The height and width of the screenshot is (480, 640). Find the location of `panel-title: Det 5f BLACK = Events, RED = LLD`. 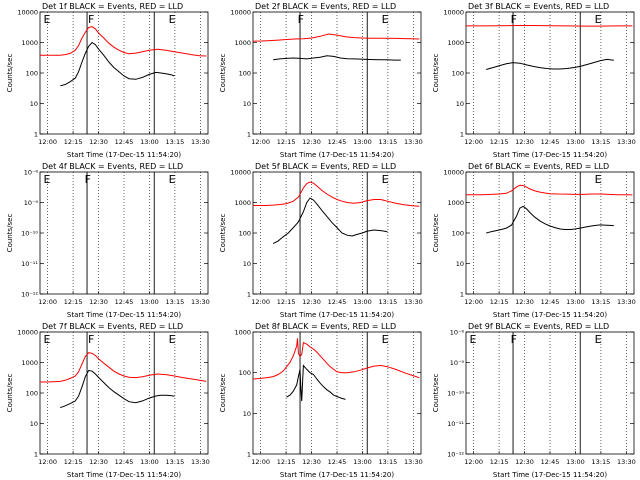

panel-title: Det 5f BLACK = Events, RED = LLD is located at coordinates (325, 166).